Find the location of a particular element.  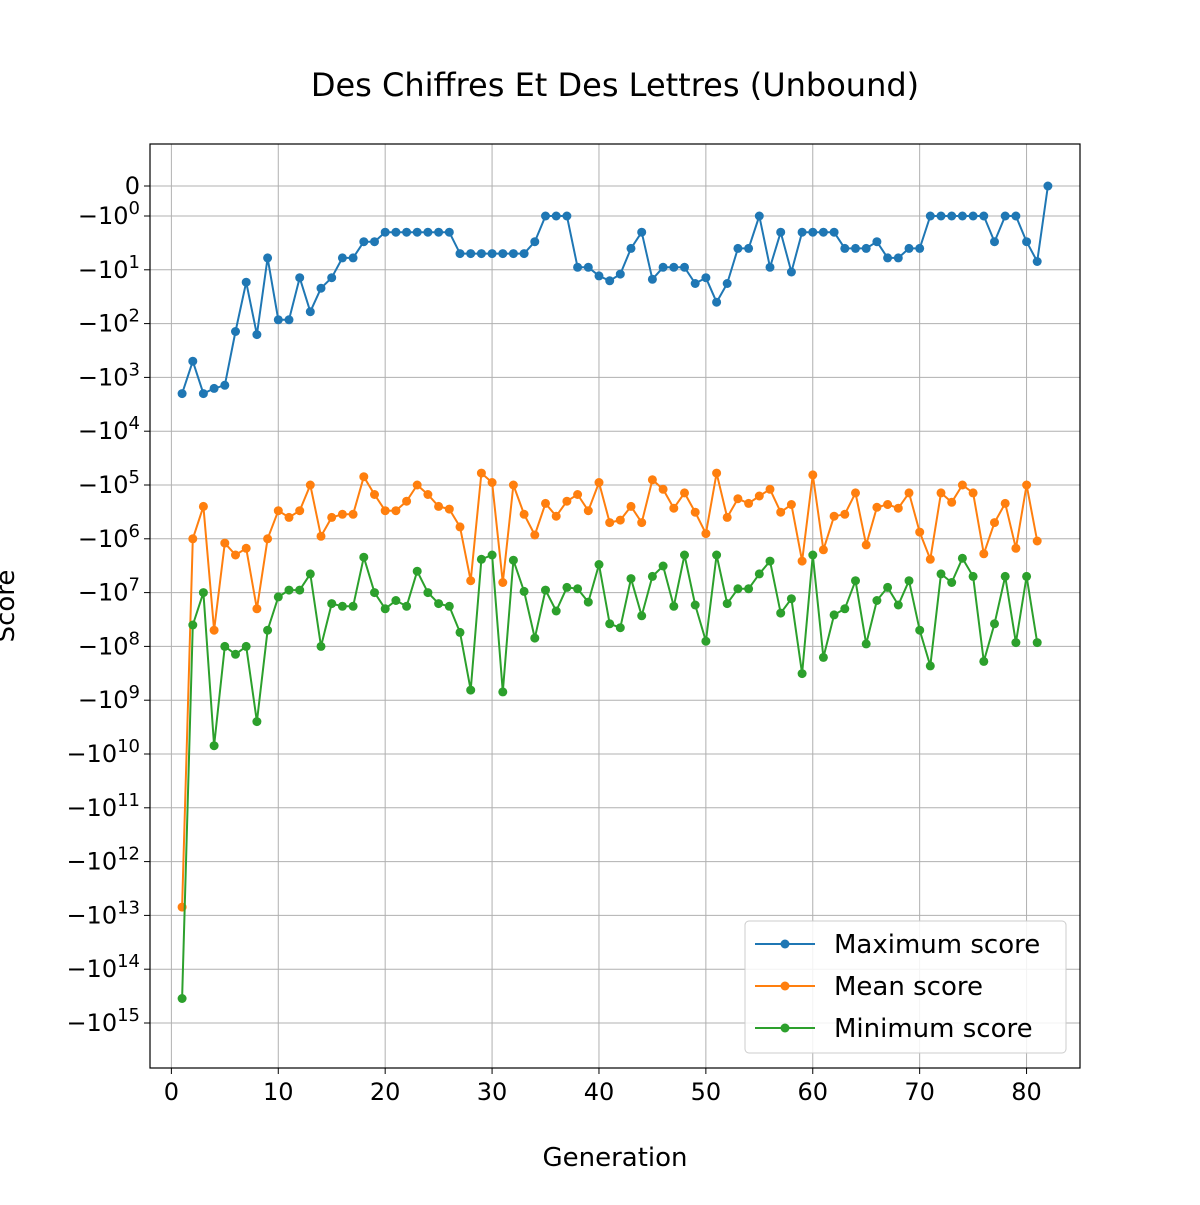

y-tick-label: −106 is located at coordinates (109, 537).